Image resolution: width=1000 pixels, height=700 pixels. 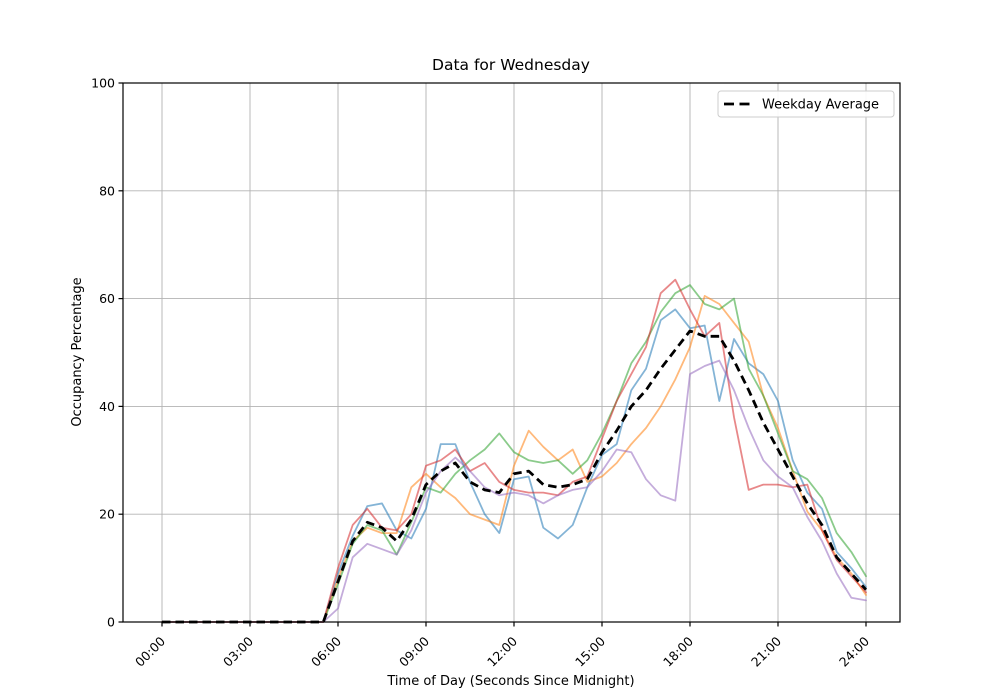 I want to click on y-axis-label: Occupancy Percentage, so click(x=77, y=351).